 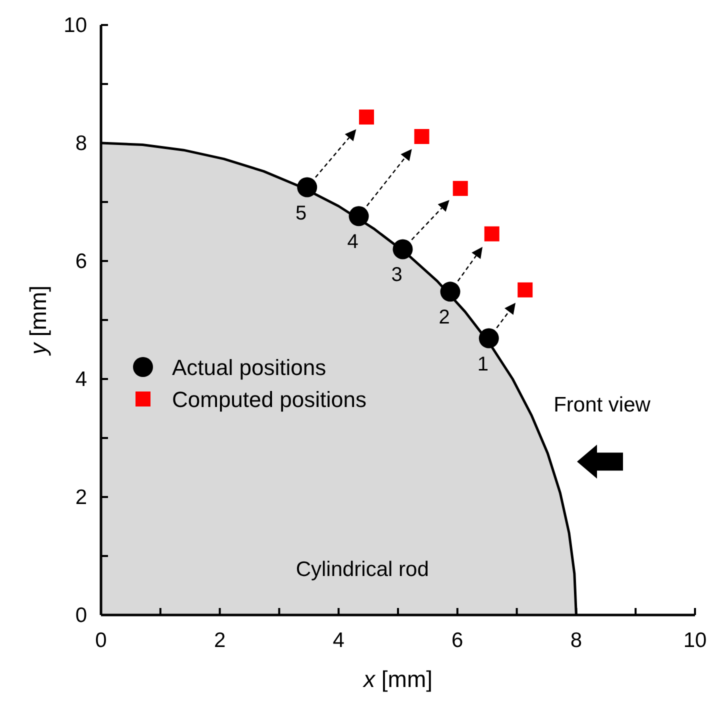 I want to click on annotation: 1, so click(x=482, y=364).